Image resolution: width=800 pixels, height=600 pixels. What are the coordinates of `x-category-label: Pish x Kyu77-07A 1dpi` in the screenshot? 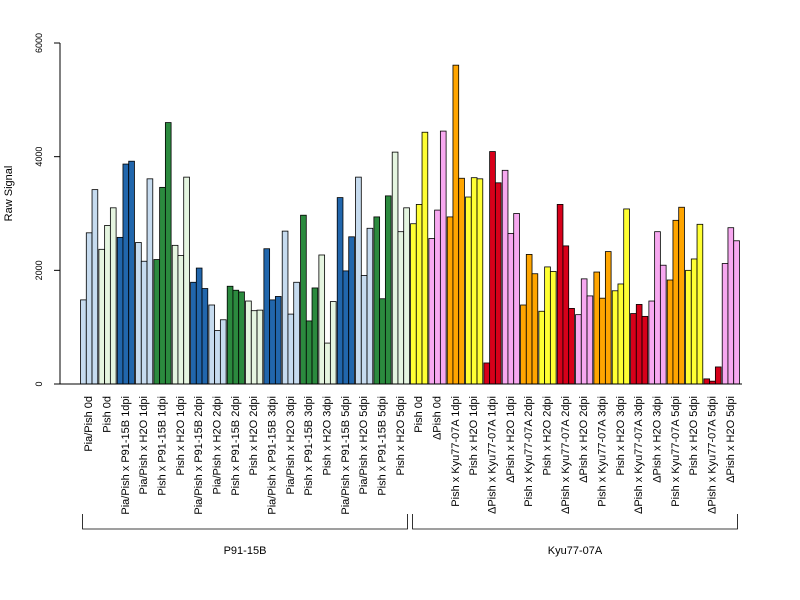 It's located at (456, 451).